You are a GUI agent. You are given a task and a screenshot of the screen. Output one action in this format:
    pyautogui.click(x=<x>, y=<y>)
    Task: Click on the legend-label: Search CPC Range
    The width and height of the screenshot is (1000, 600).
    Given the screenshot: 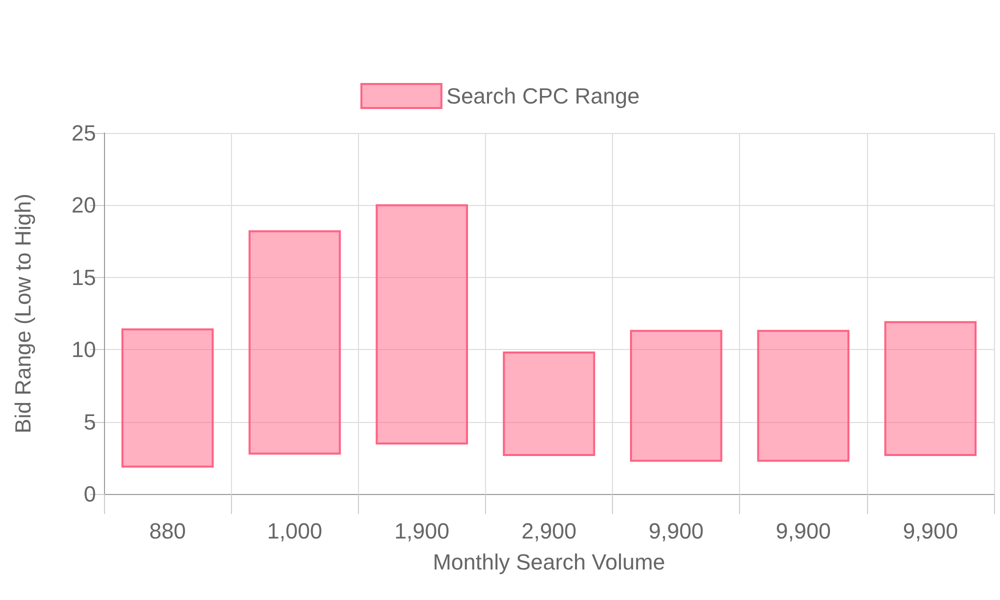 What is the action you would take?
    pyautogui.click(x=543, y=96)
    